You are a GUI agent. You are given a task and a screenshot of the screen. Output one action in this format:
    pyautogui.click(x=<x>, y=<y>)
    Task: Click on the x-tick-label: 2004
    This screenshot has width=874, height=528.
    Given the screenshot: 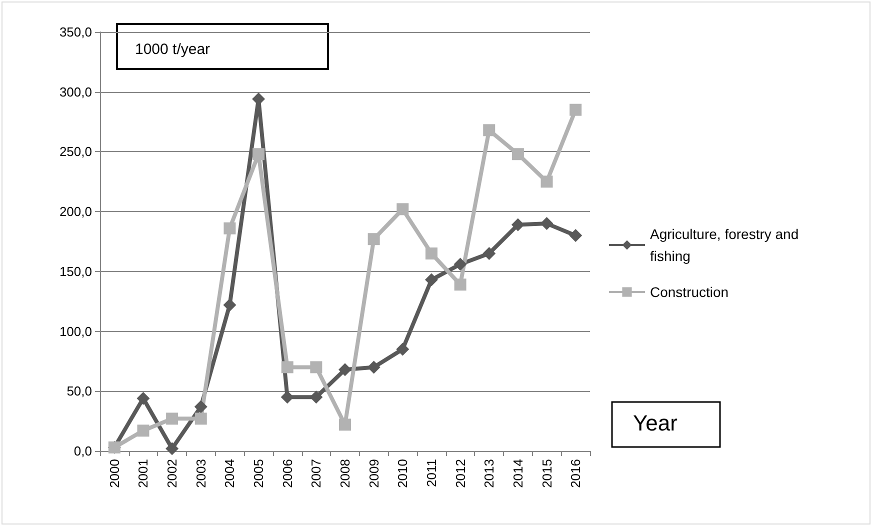 What is the action you would take?
    pyautogui.click(x=230, y=473)
    